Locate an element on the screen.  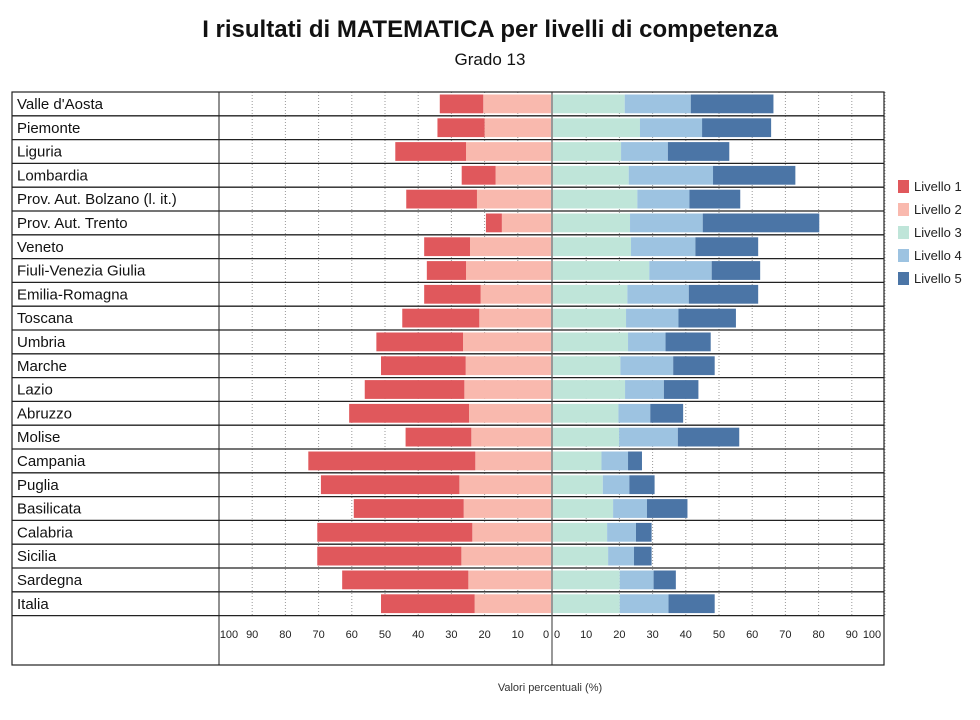
category-label: Abruzzo is located at coordinates (44, 413).